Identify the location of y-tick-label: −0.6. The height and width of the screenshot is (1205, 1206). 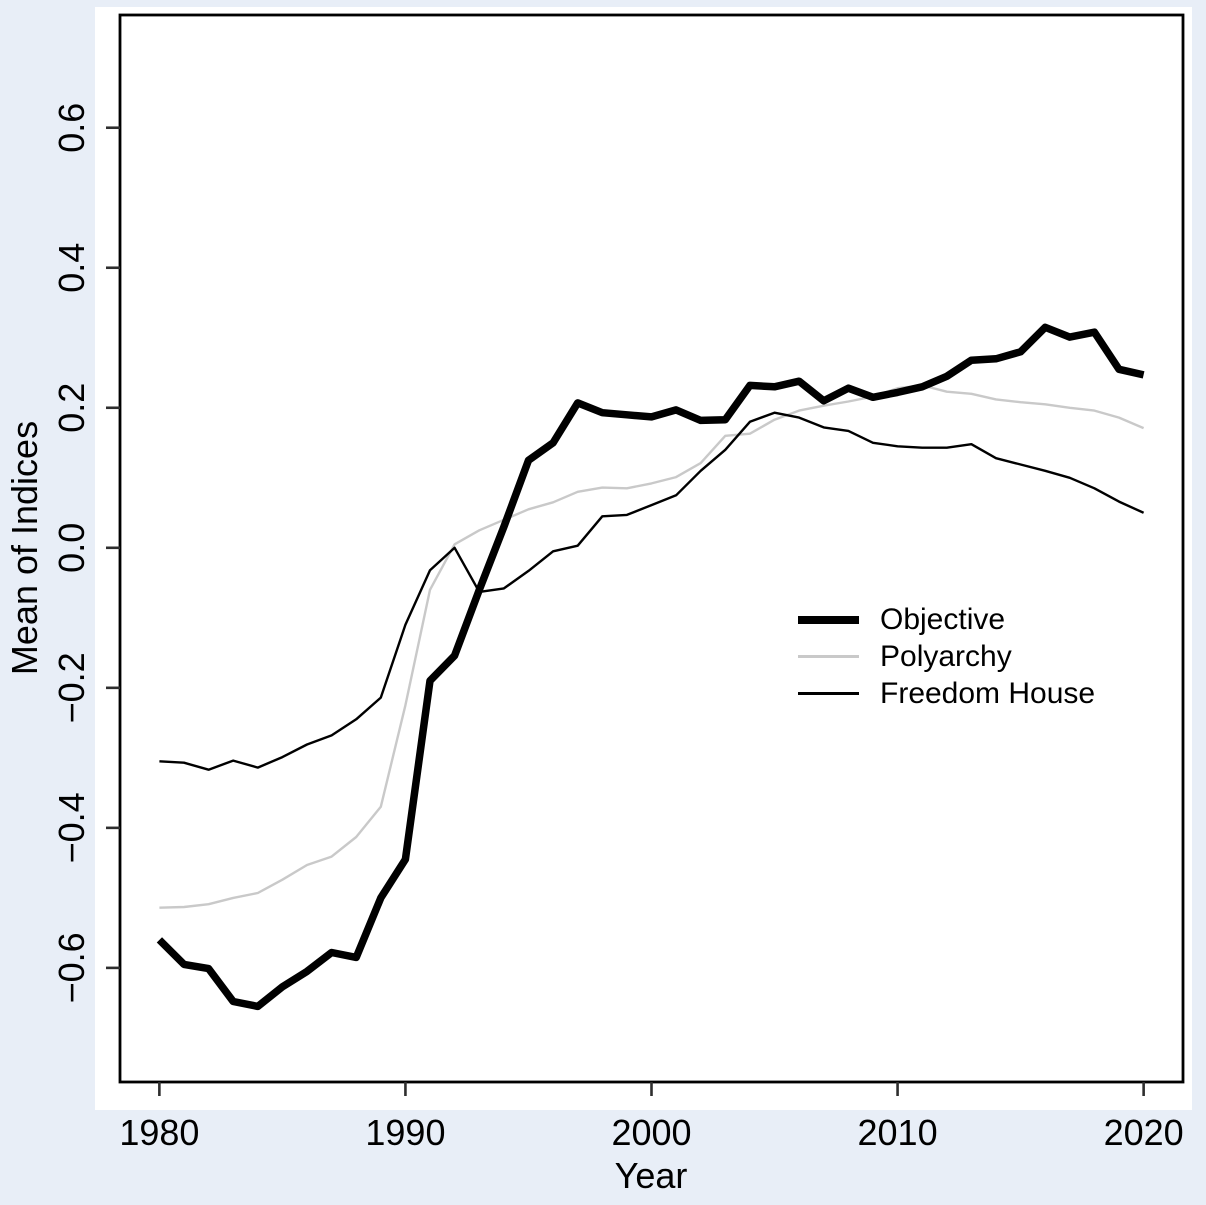
(71, 967).